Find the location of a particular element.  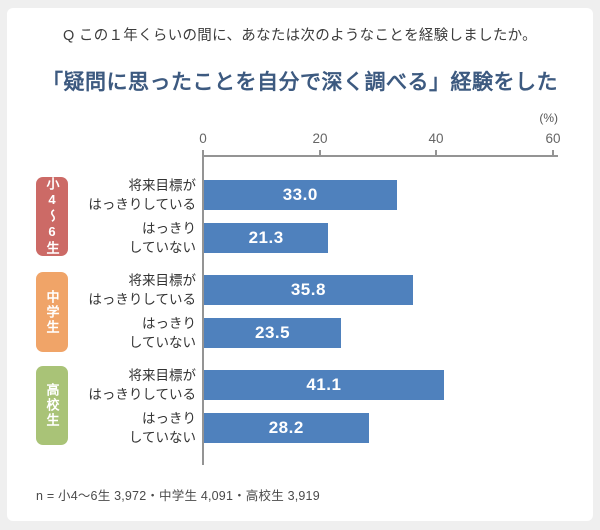

x-tick-label-40: 40 is located at coordinates (436, 138).